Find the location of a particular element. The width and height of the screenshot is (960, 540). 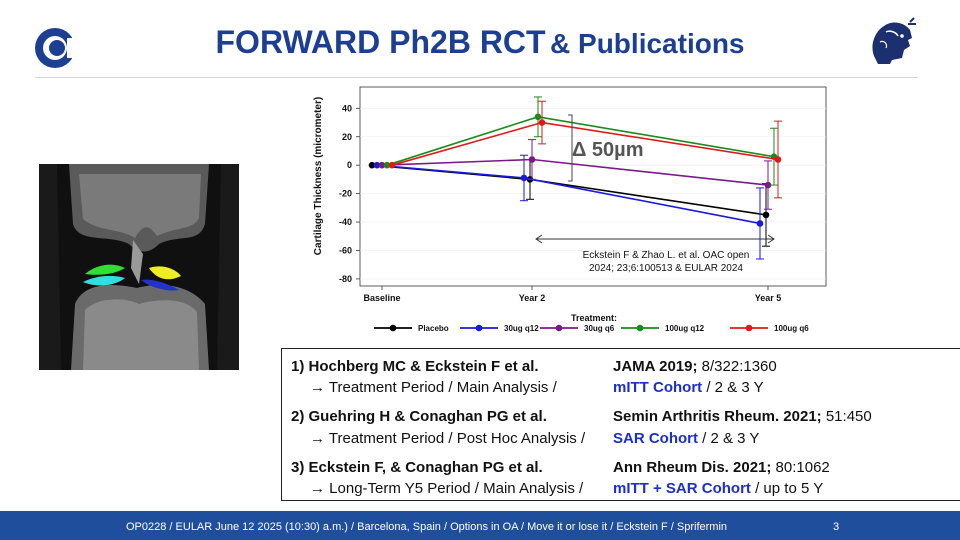

slide-title: FORWARD Ph2B RCT & Publications is located at coordinates (480, 42).